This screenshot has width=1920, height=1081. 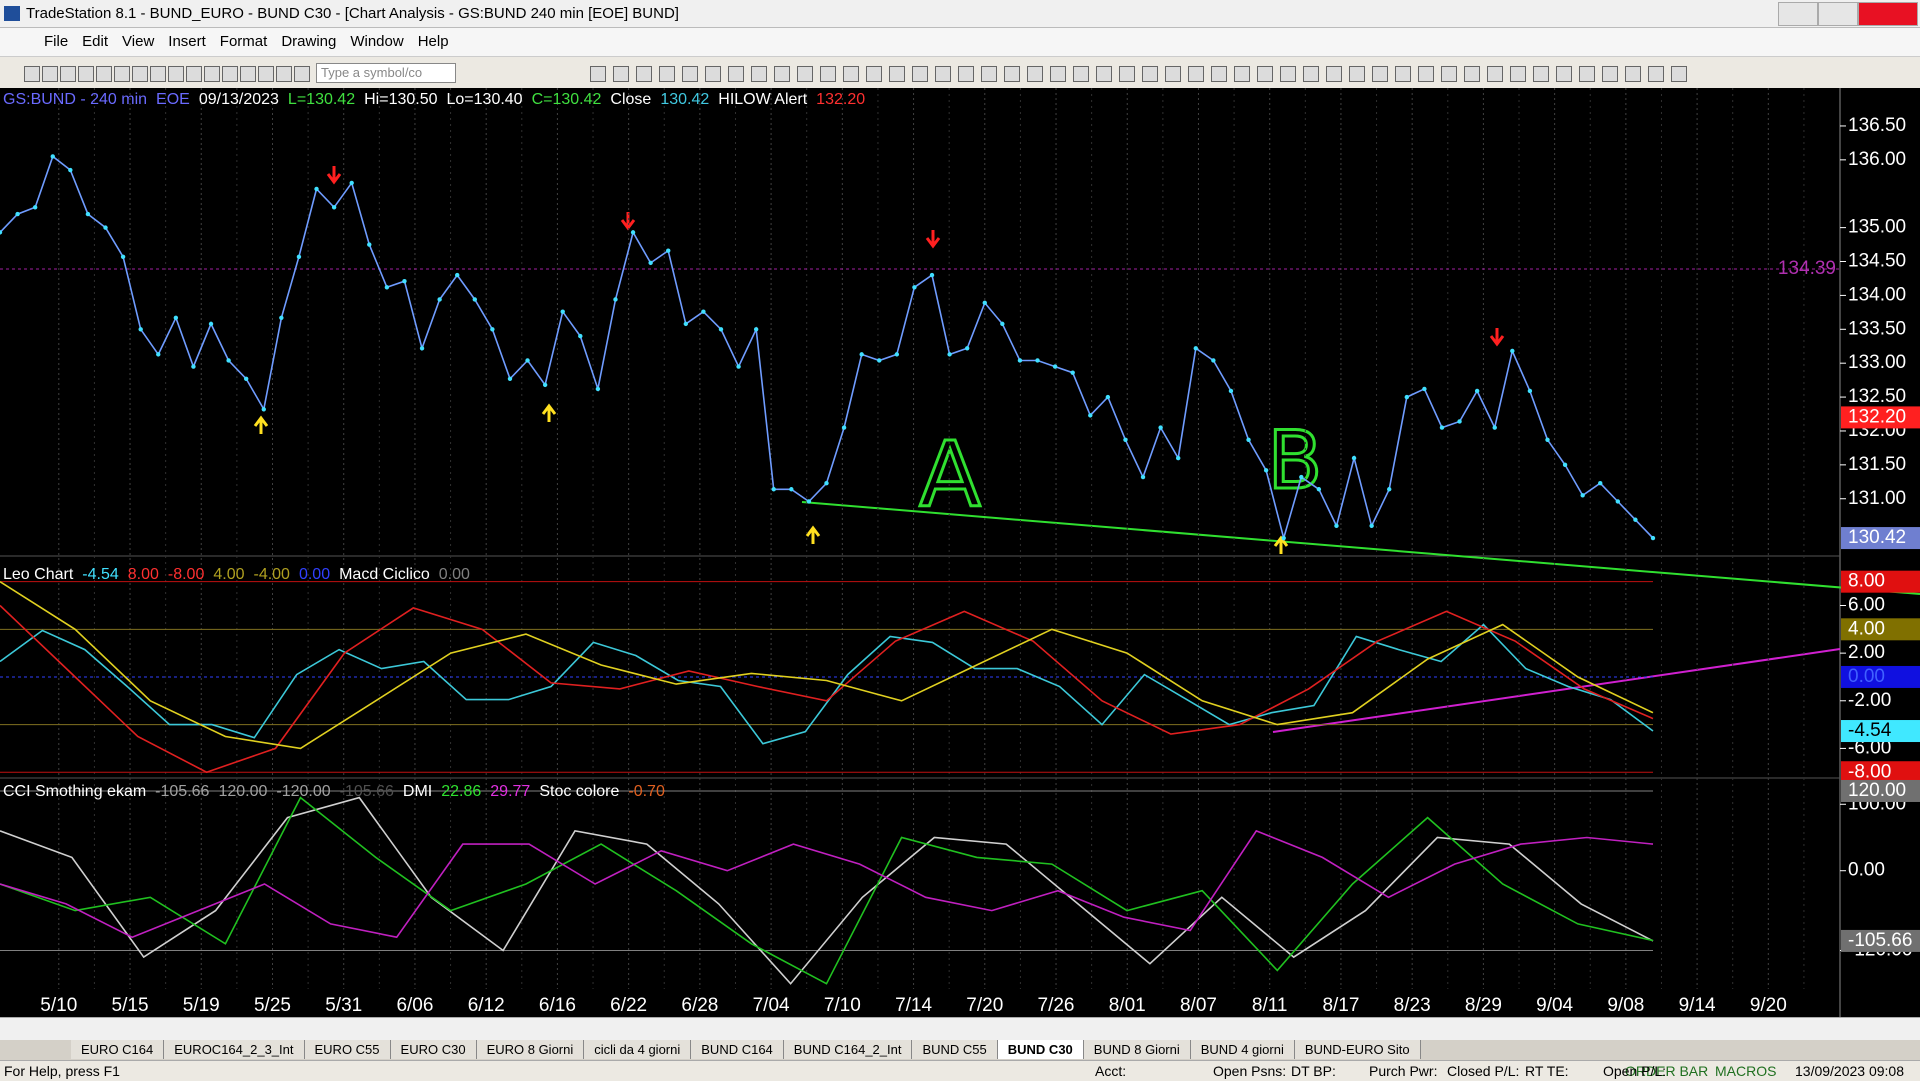 What do you see at coordinates (56, 41) in the screenshot?
I see `menu-item: File` at bounding box center [56, 41].